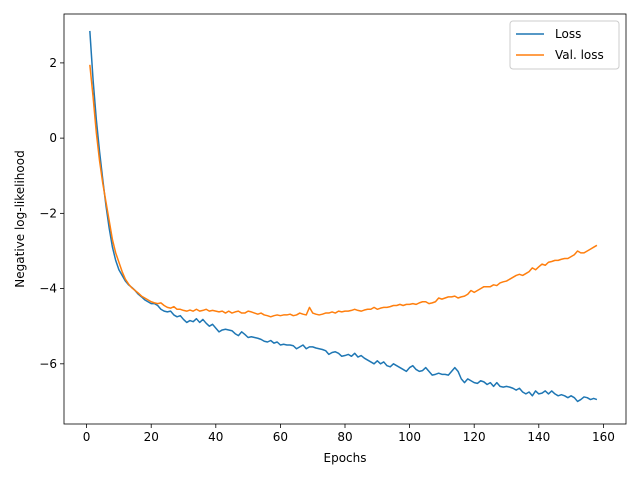 Image resolution: width=640 pixels, height=480 pixels. I want to click on y-axis-label: Negative log-likelihood, so click(20, 218).